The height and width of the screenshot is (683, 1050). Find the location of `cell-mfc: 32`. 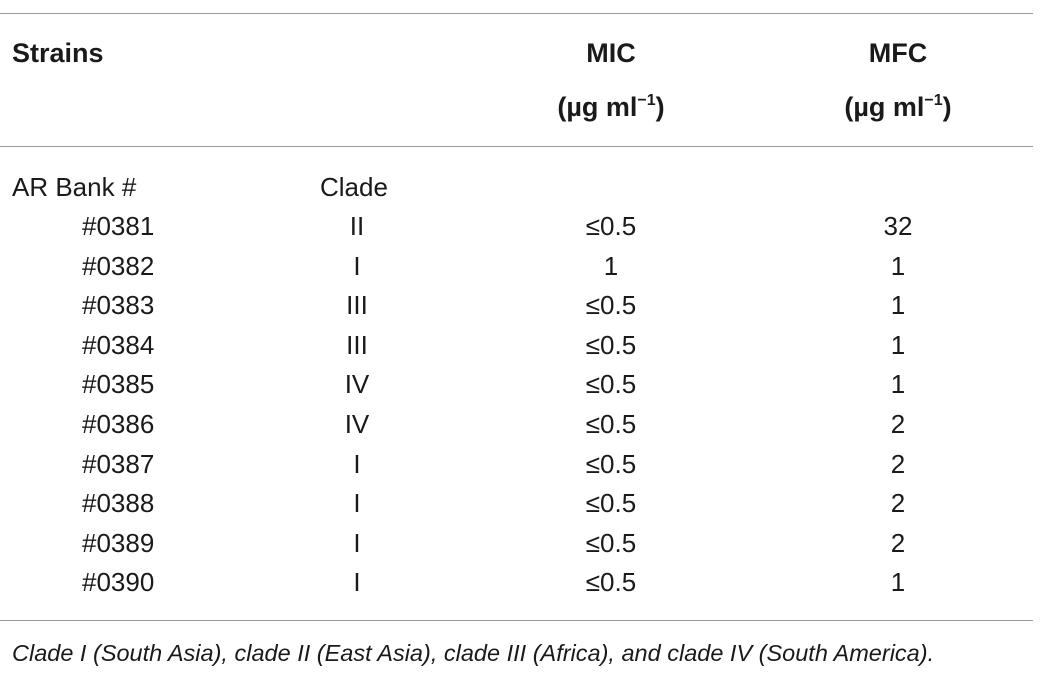

cell-mfc: 32 is located at coordinates (898, 226).